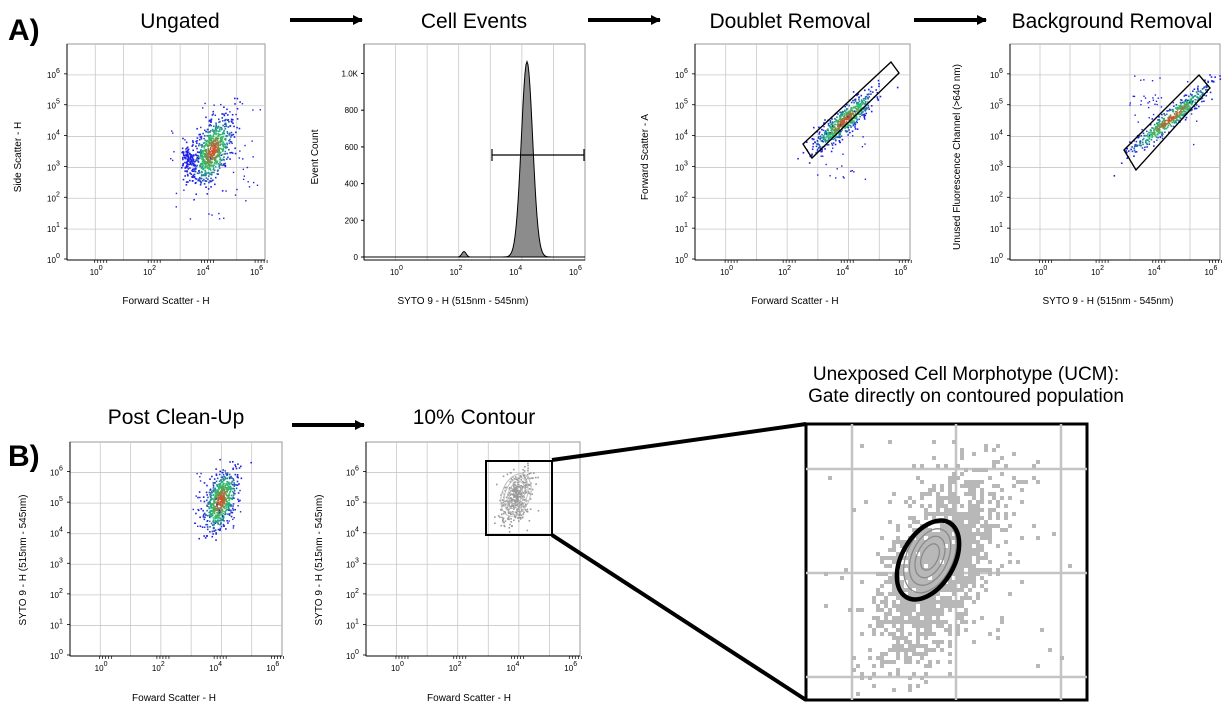 The height and width of the screenshot is (709, 1228). Describe the element at coordinates (176, 549) in the screenshot. I see `plot-frame` at that location.